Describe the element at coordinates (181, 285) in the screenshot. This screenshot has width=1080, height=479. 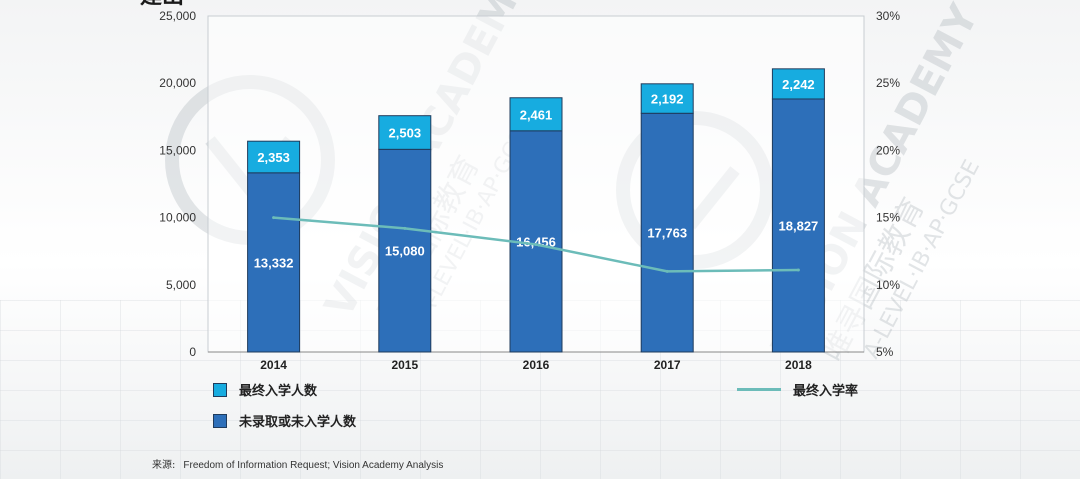
I see `y-tick-label-left: 5,000` at that location.